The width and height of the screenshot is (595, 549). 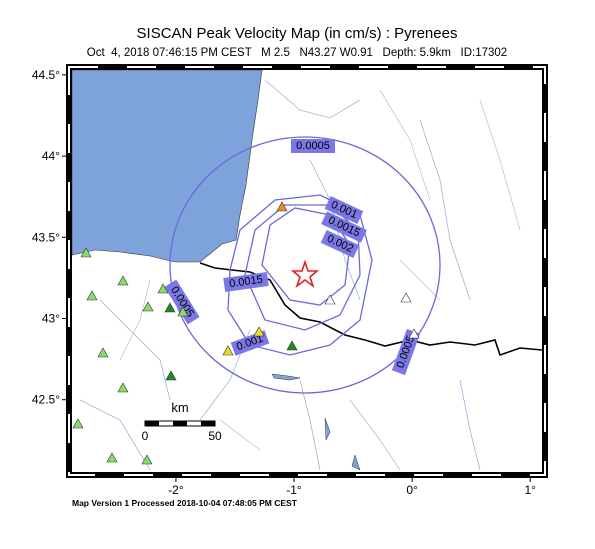 I want to click on contour-label: 0.0005, so click(x=313, y=146).